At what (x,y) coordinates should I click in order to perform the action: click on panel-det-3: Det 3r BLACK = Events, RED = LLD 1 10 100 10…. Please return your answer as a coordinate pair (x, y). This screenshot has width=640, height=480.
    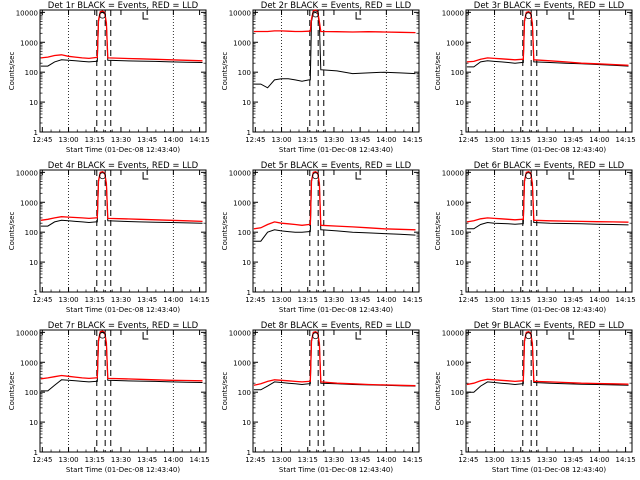
    Looking at the image, I should click on (535, 77).